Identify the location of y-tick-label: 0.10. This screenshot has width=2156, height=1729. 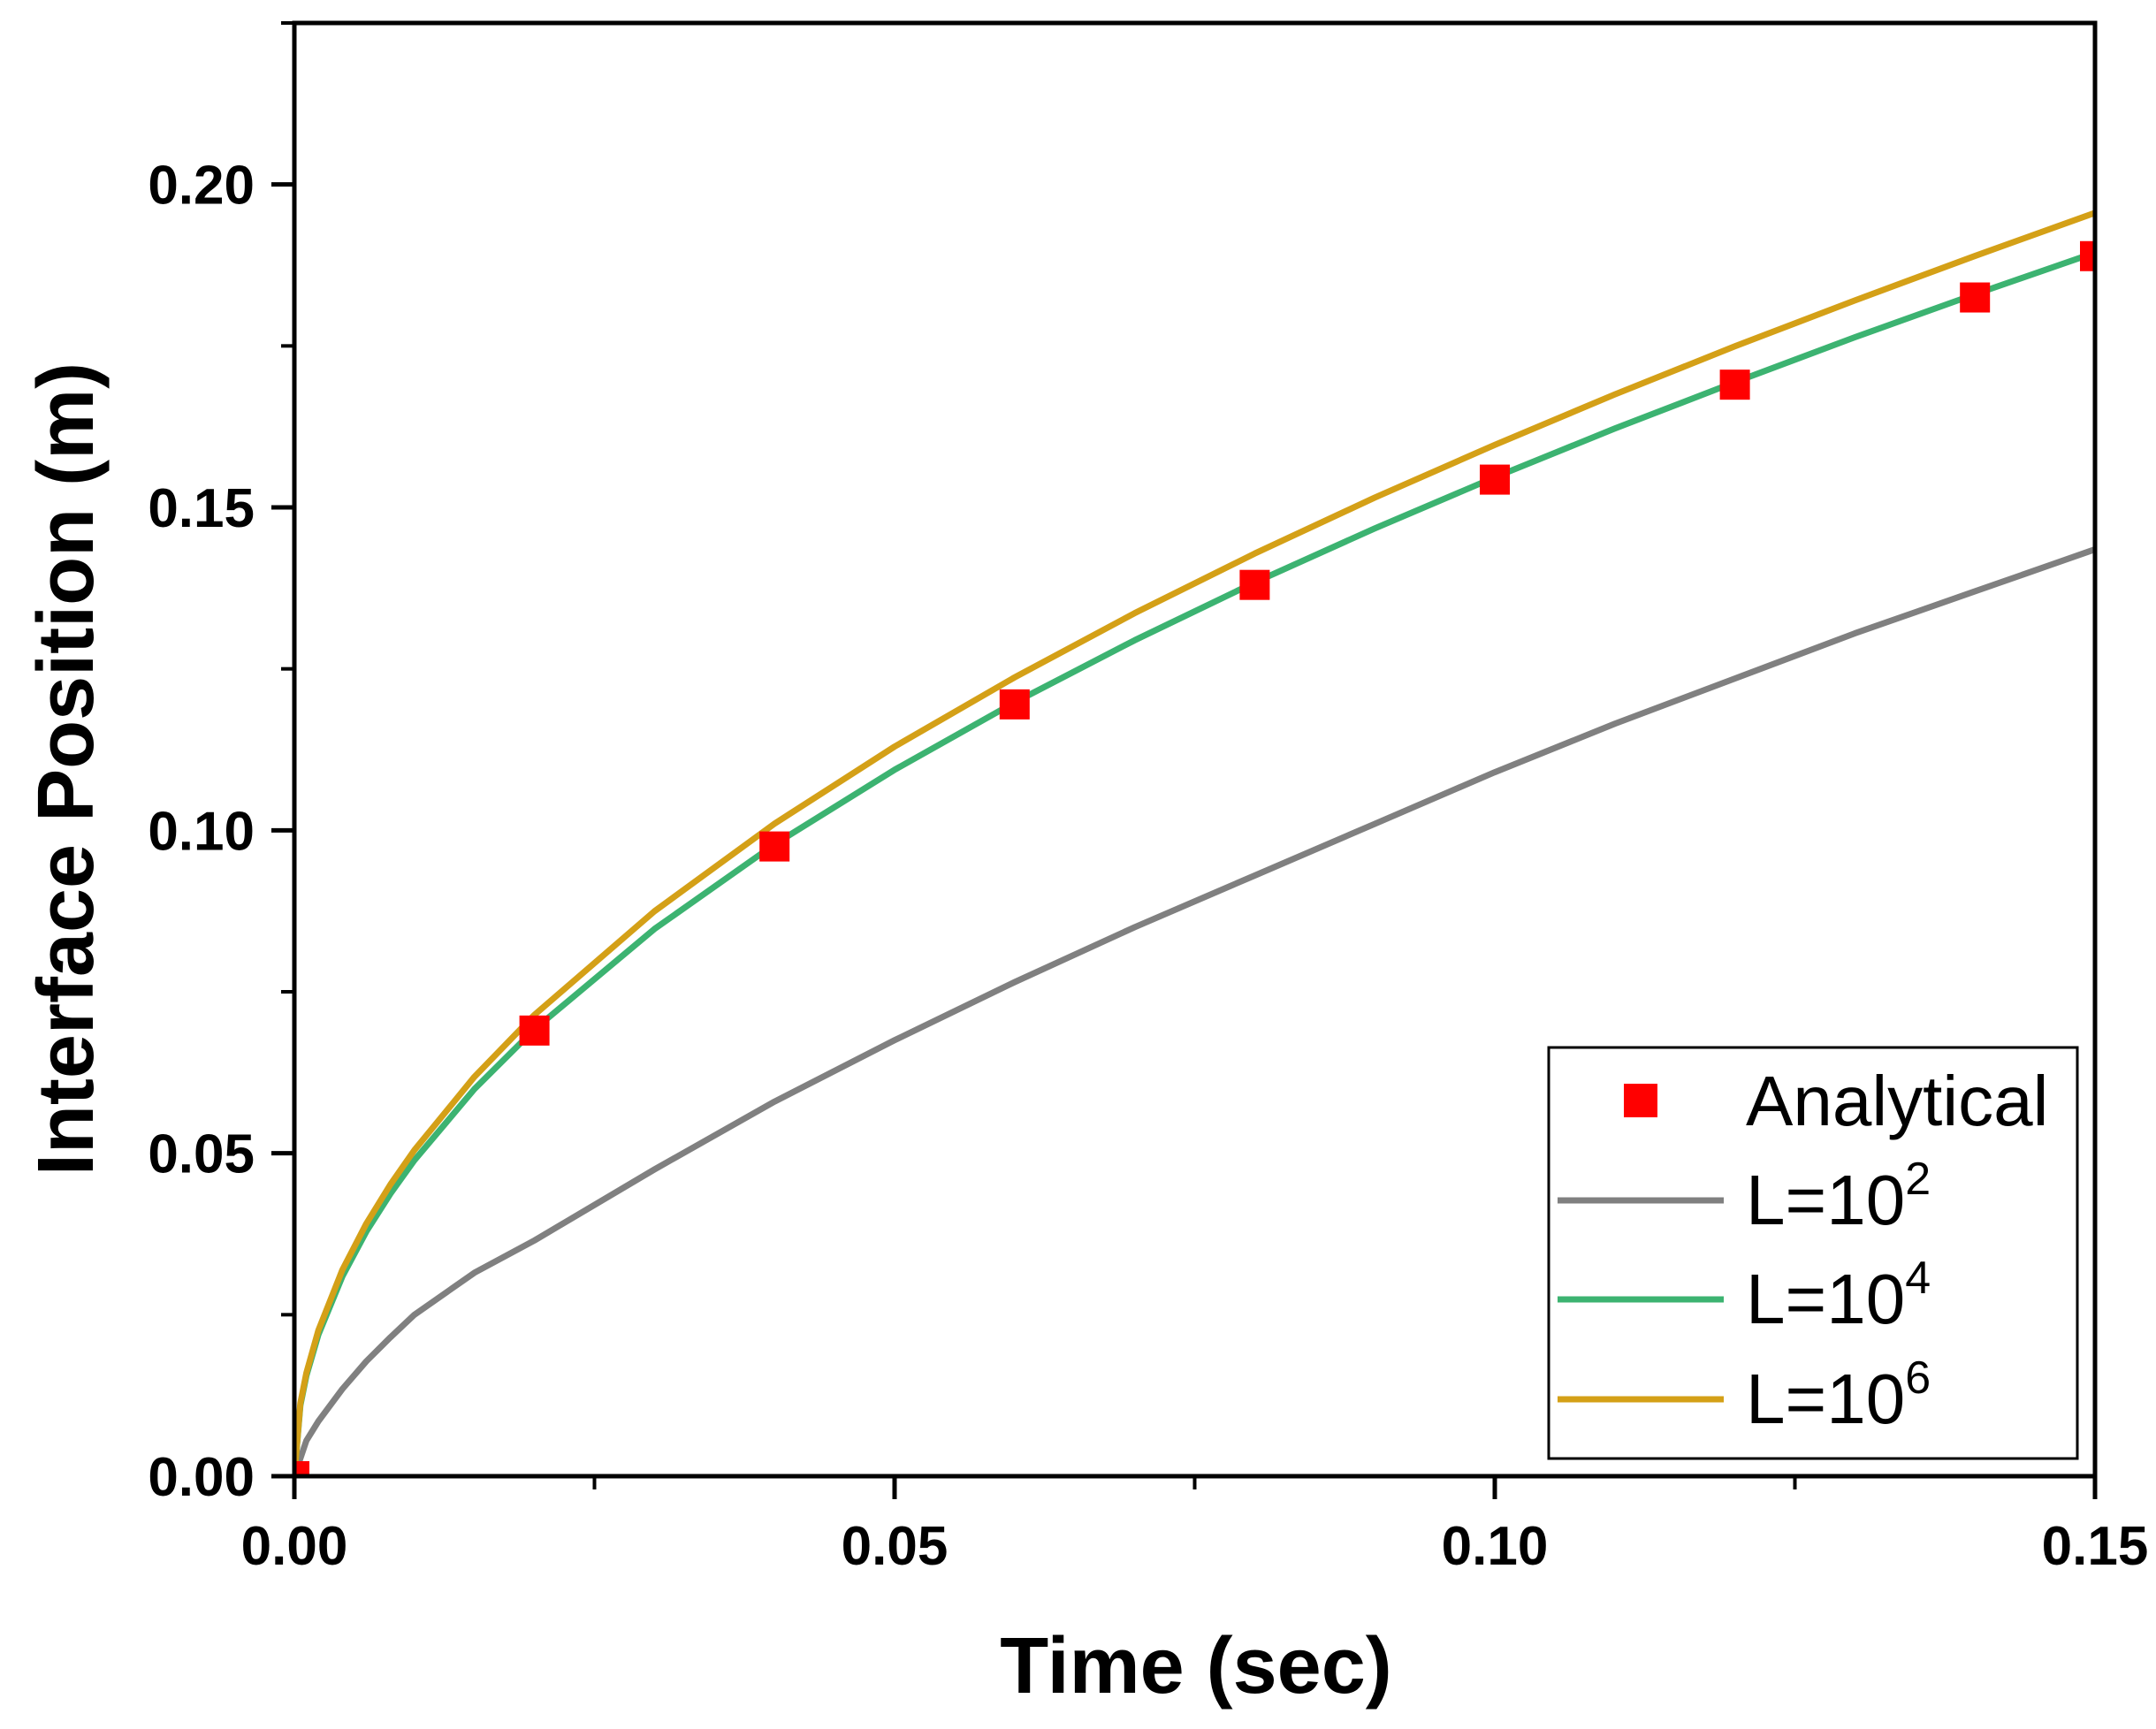
(201, 831).